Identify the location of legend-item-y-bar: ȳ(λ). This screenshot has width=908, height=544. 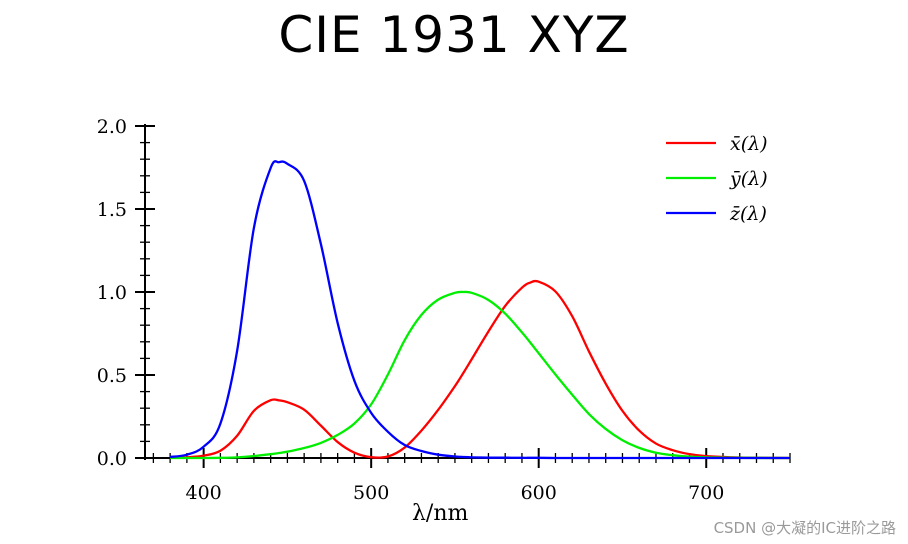
(717, 179).